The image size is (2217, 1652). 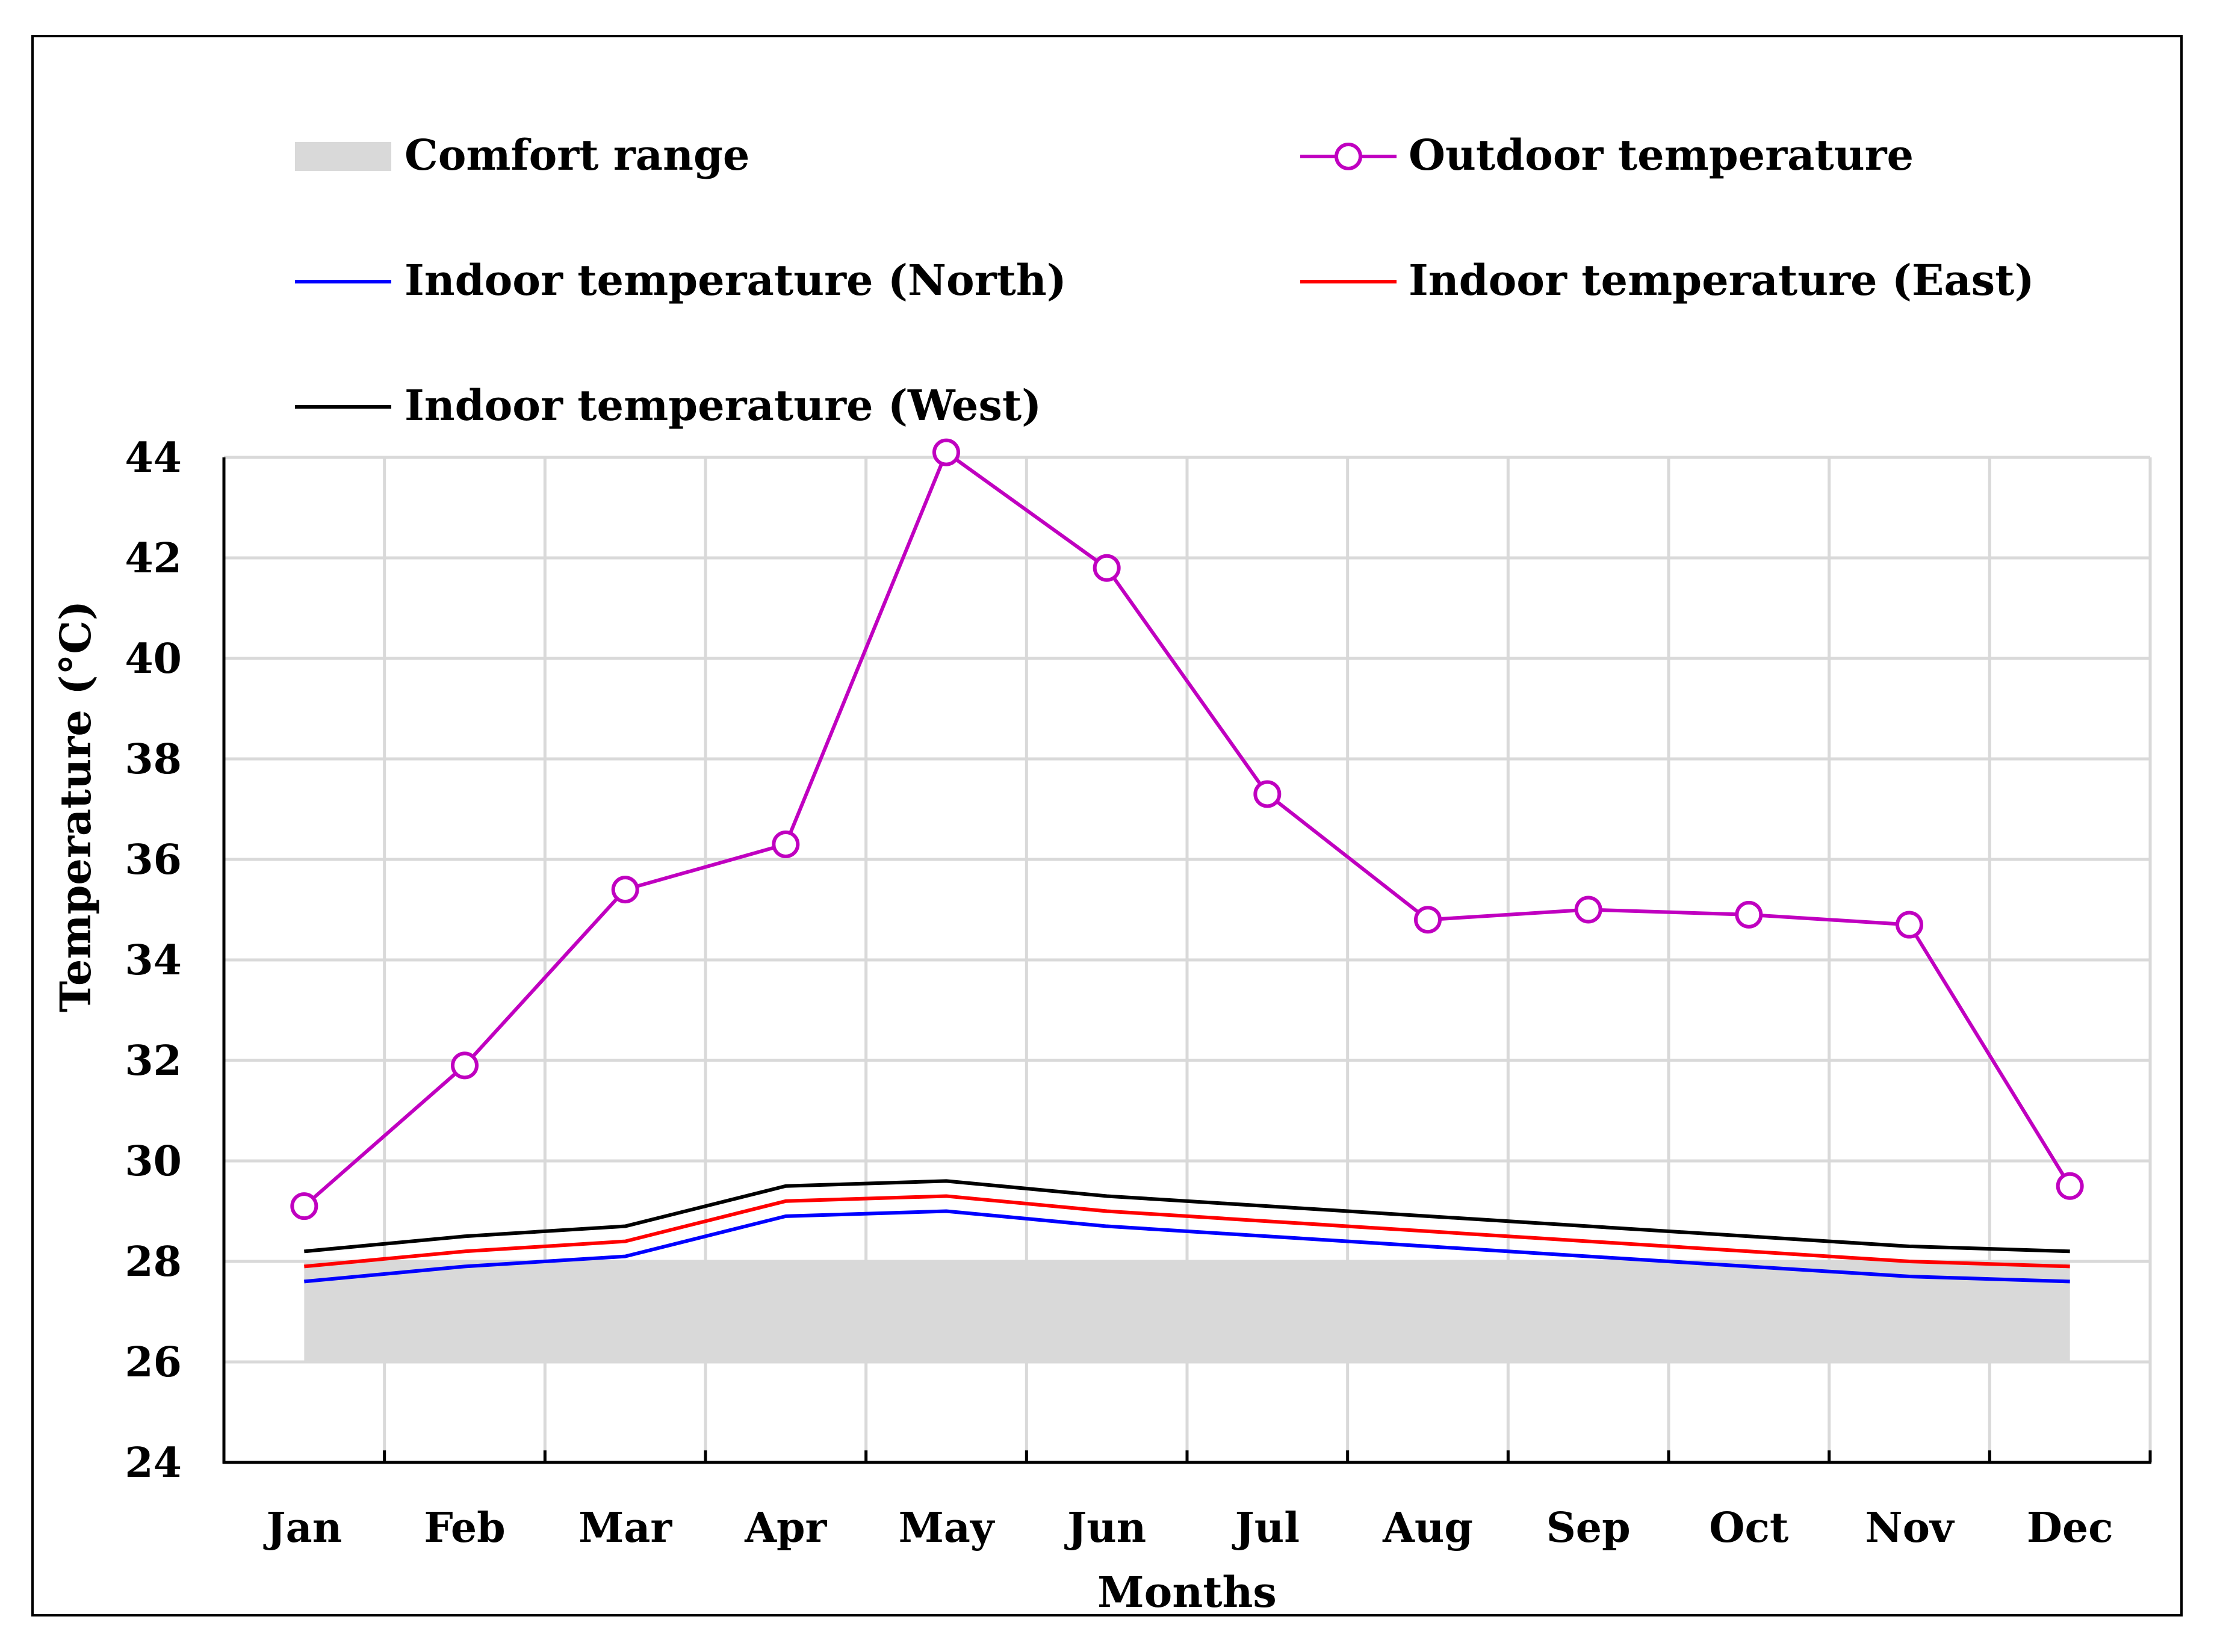 What do you see at coordinates (153, 960) in the screenshot?
I see `y-tick-label: 34` at bounding box center [153, 960].